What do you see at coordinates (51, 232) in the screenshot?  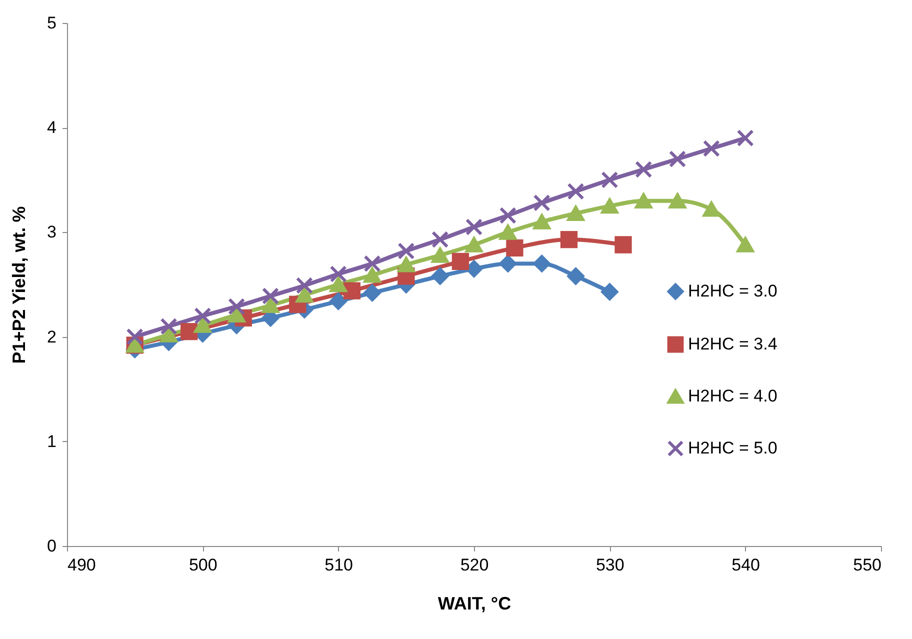 I see `y-tick-label: 3` at bounding box center [51, 232].